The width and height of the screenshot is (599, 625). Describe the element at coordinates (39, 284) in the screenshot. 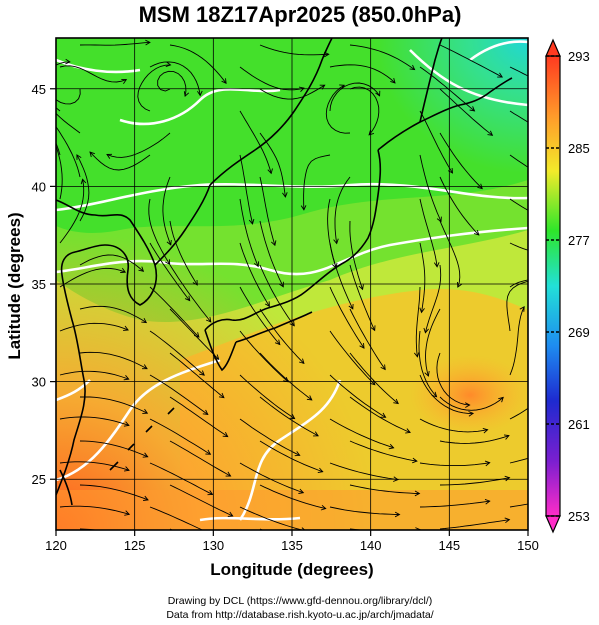

I see `y-tick-label: 35` at that location.